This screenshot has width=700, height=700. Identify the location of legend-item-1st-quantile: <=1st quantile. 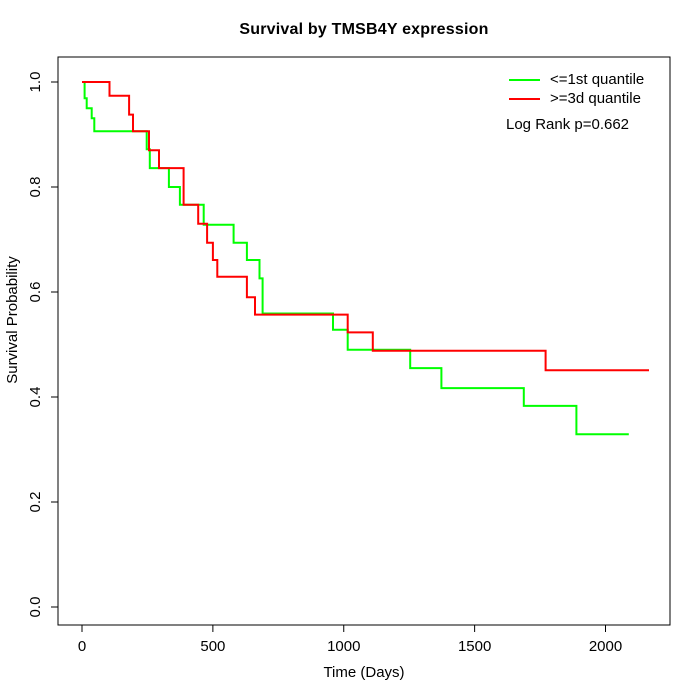
(576, 79).